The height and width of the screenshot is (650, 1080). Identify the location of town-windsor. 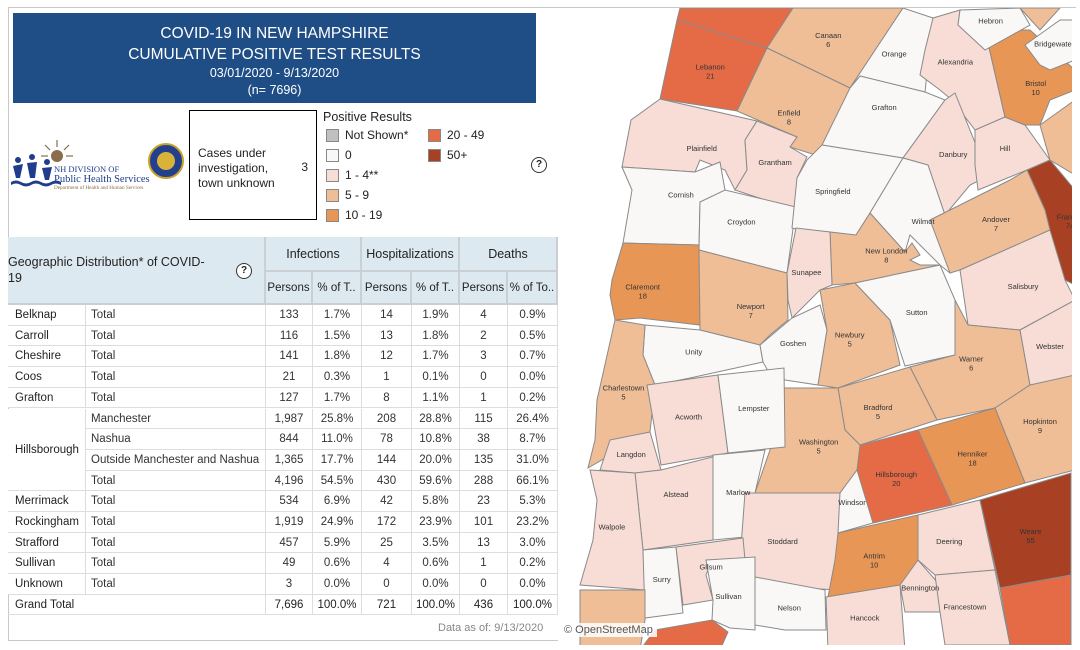
(855, 501).